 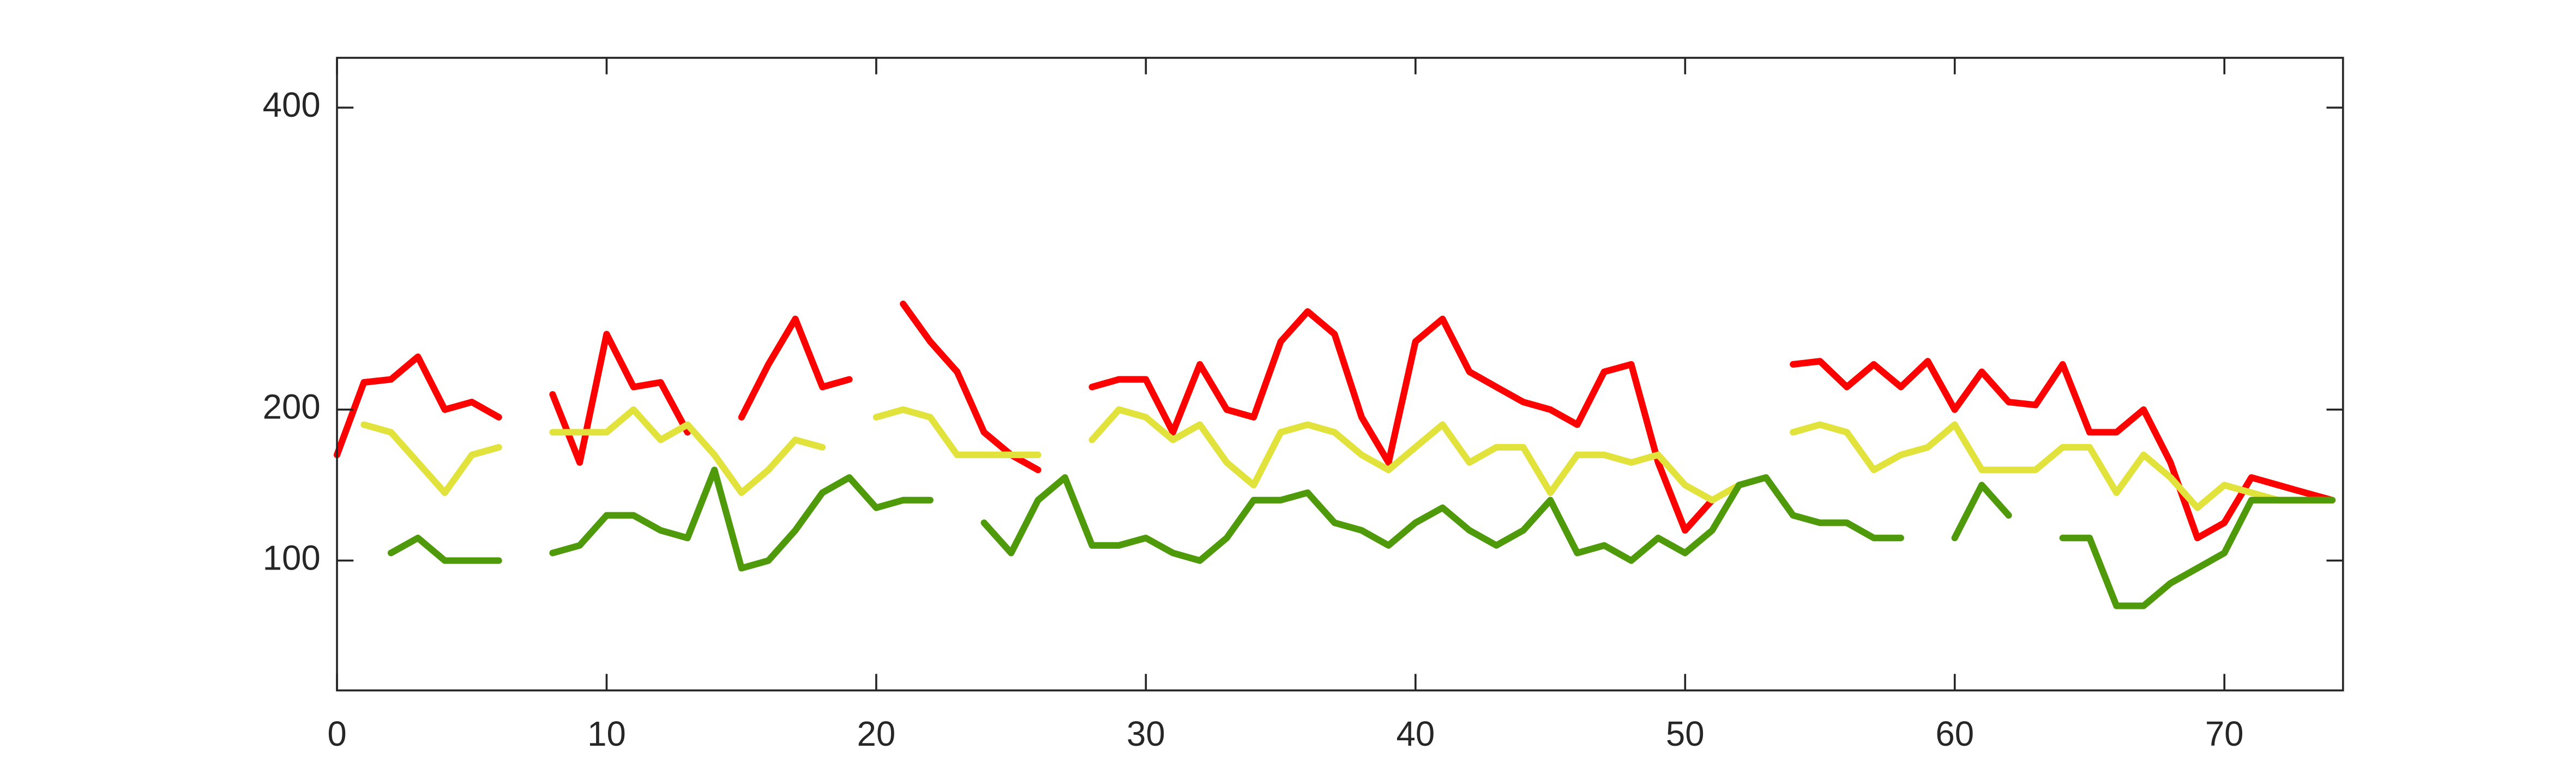 I want to click on x-tick-label: 0, so click(x=336, y=734).